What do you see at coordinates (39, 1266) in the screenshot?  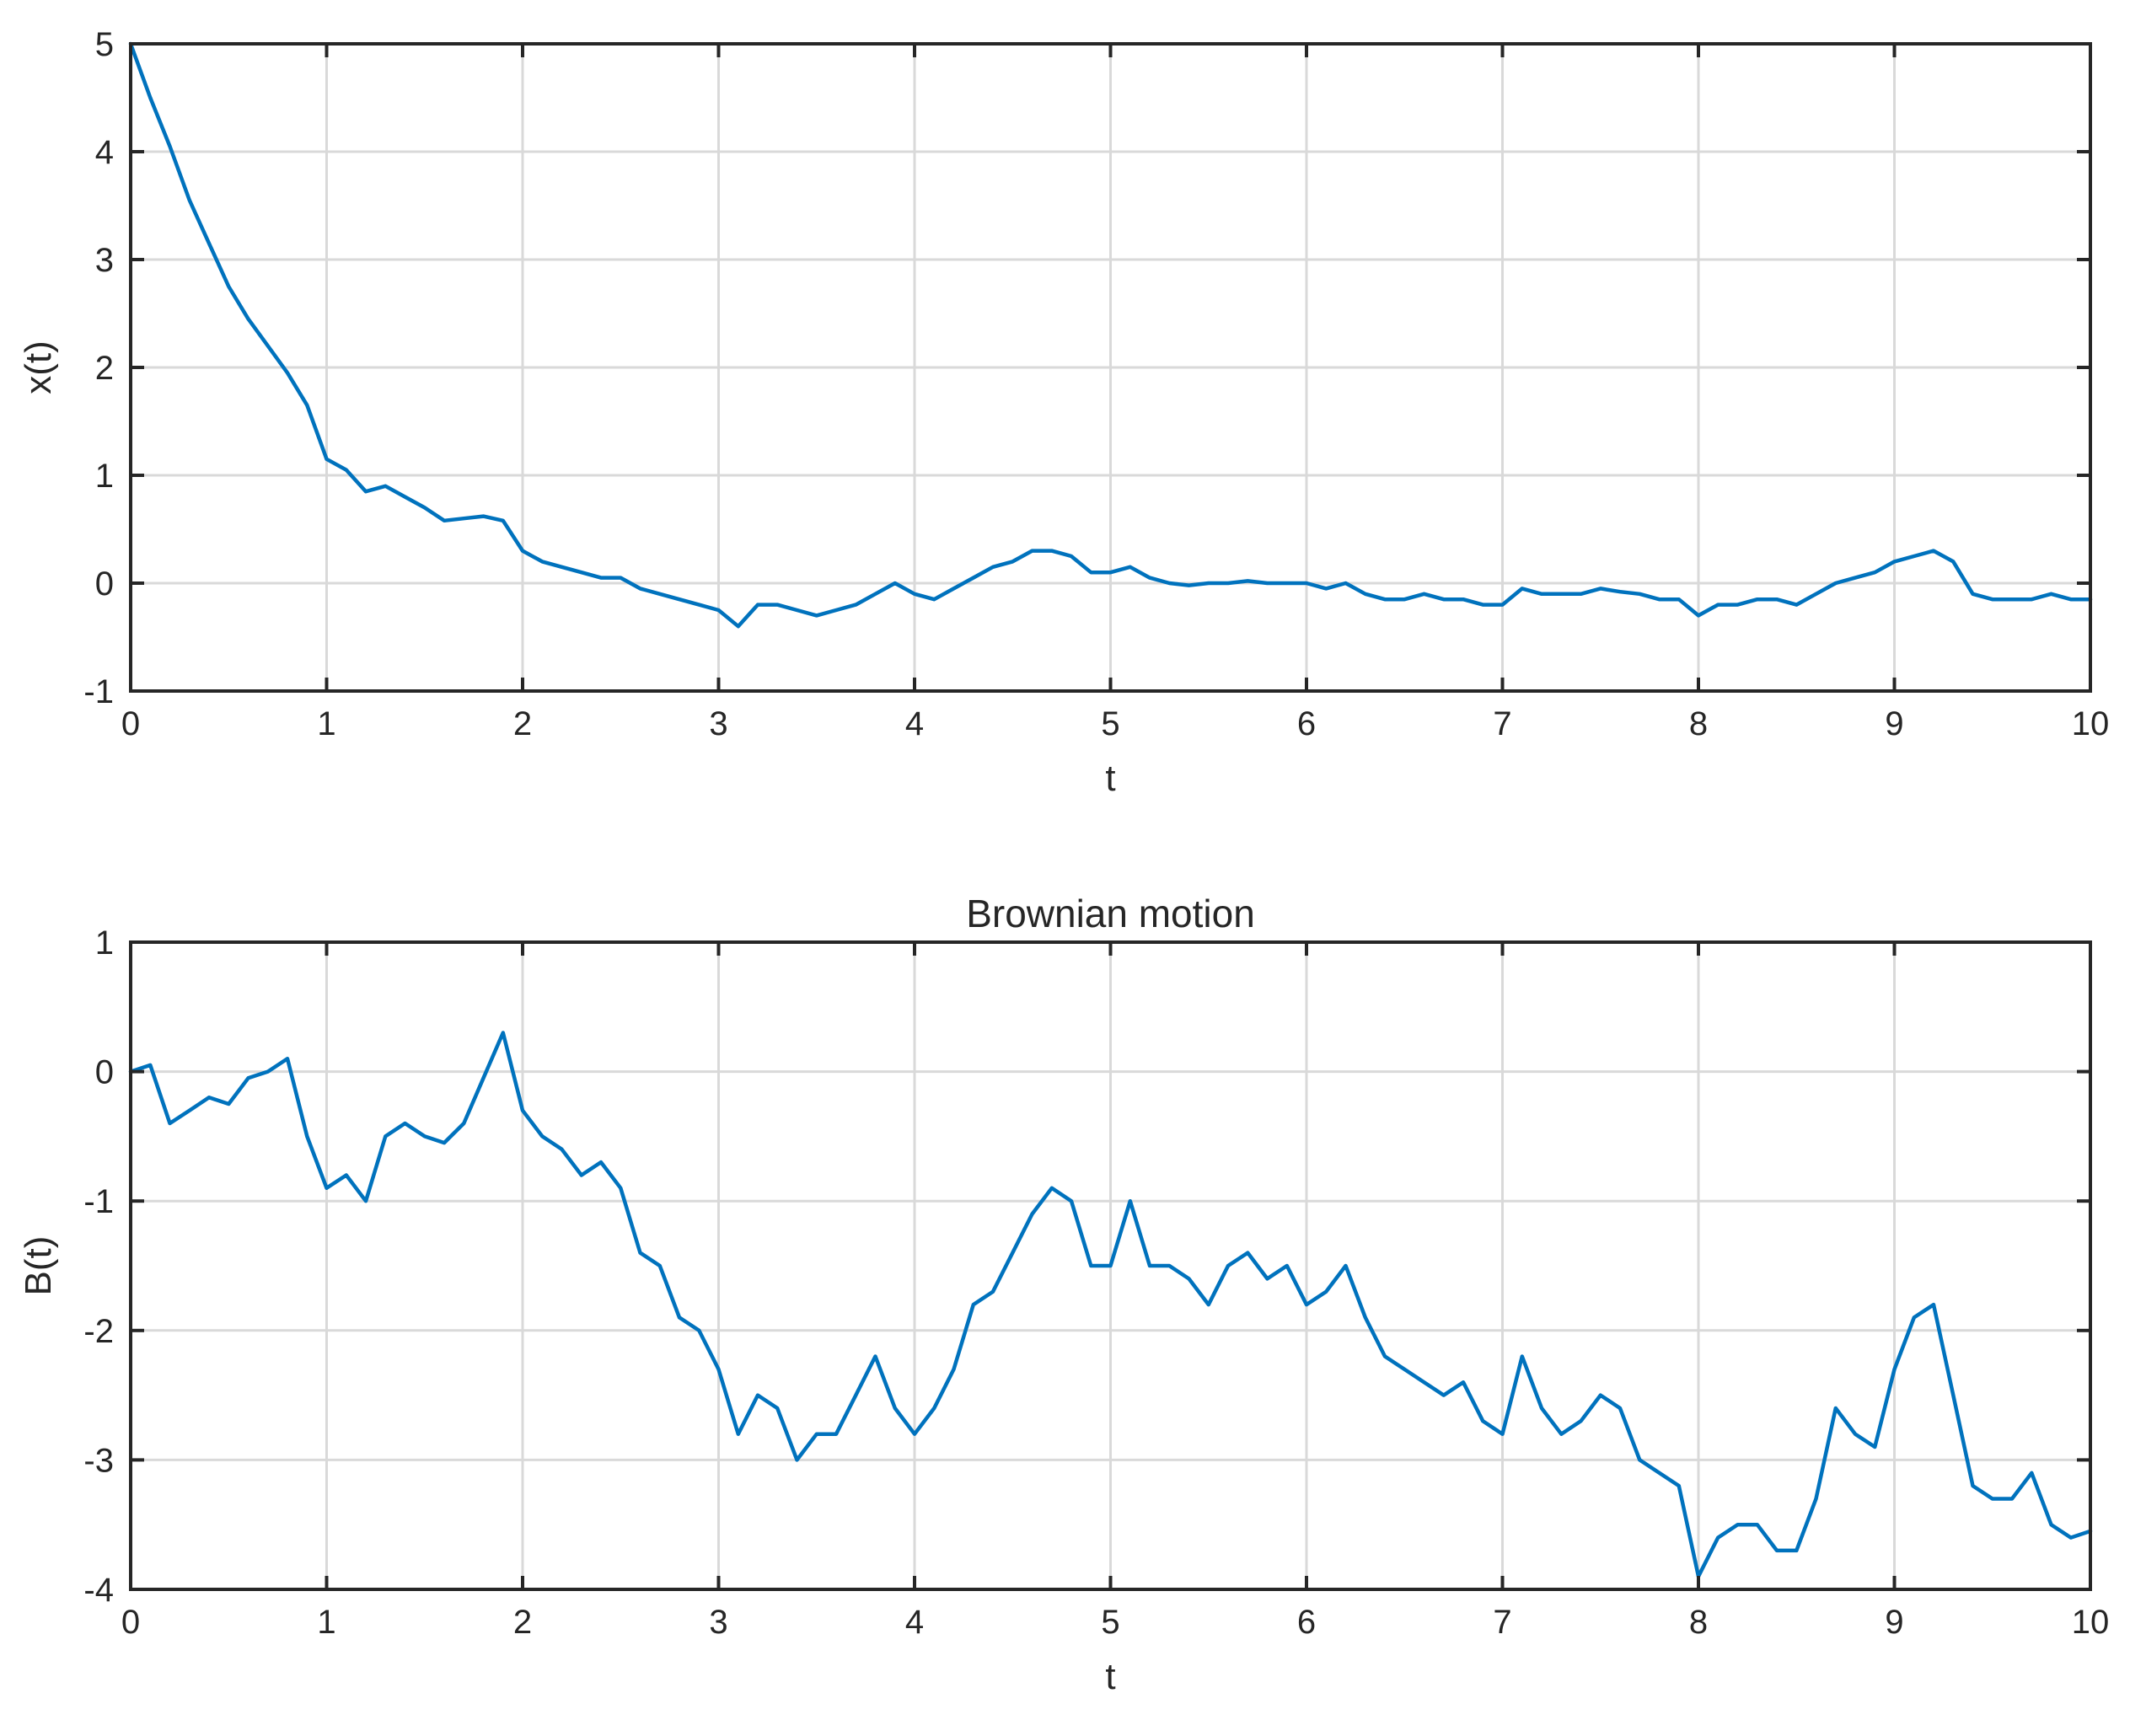 I see `y-axis-label: B(t)` at bounding box center [39, 1266].